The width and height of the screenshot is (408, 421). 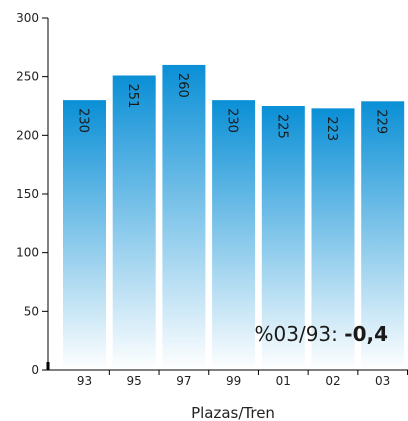 What do you see at coordinates (27, 18) in the screenshot?
I see `y-tick-label: 300` at bounding box center [27, 18].